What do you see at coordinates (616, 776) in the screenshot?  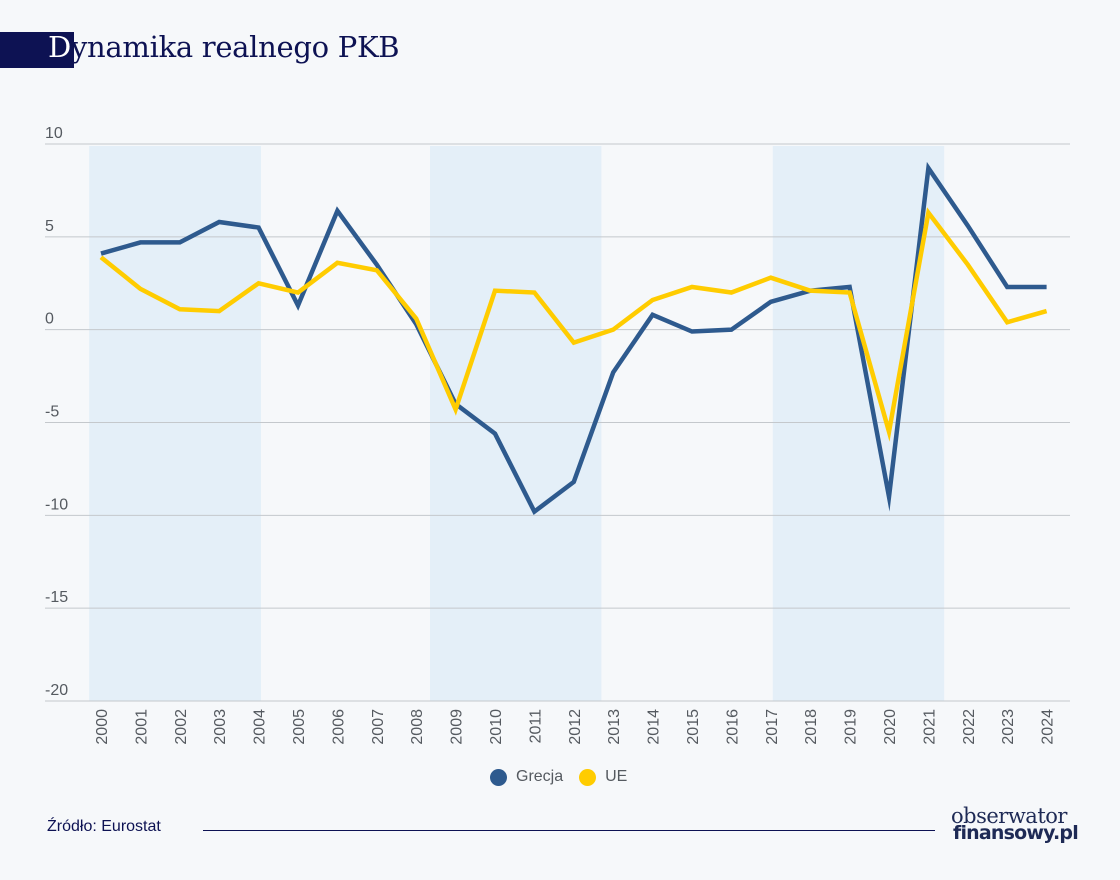 I see `legend-label-ue: UE` at bounding box center [616, 776].